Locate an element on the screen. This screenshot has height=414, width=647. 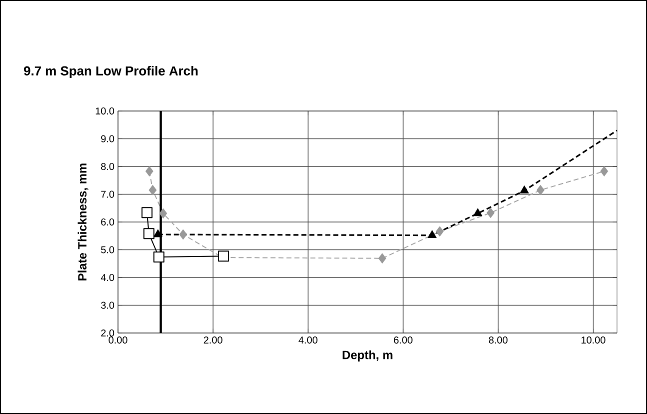
y-tick-label: 10.0 is located at coordinates (105, 111).